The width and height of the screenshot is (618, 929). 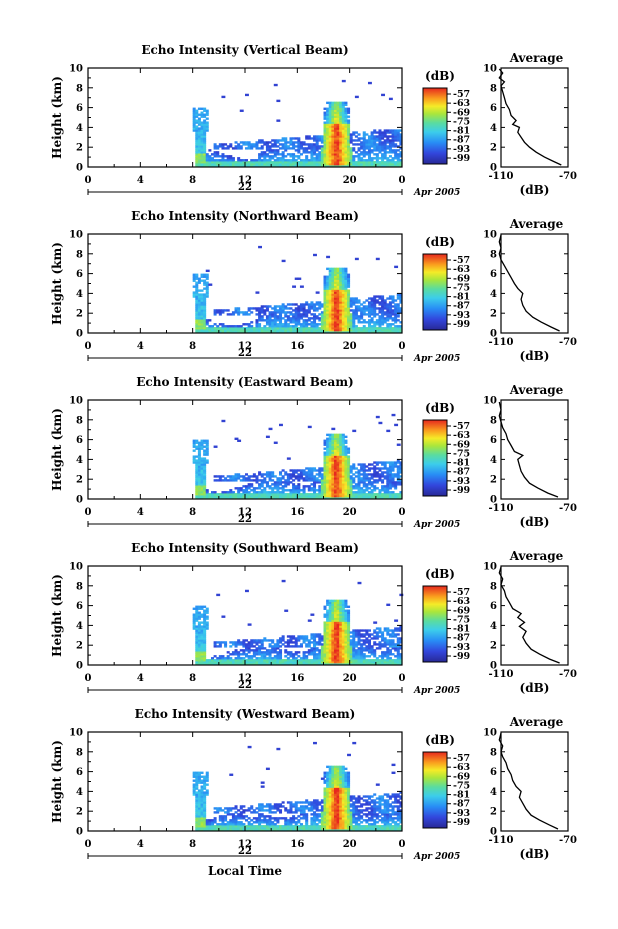 What do you see at coordinates (244, 382) in the screenshot?
I see `chart-title: Echo Intensity (Eastward Beam)` at bounding box center [244, 382].